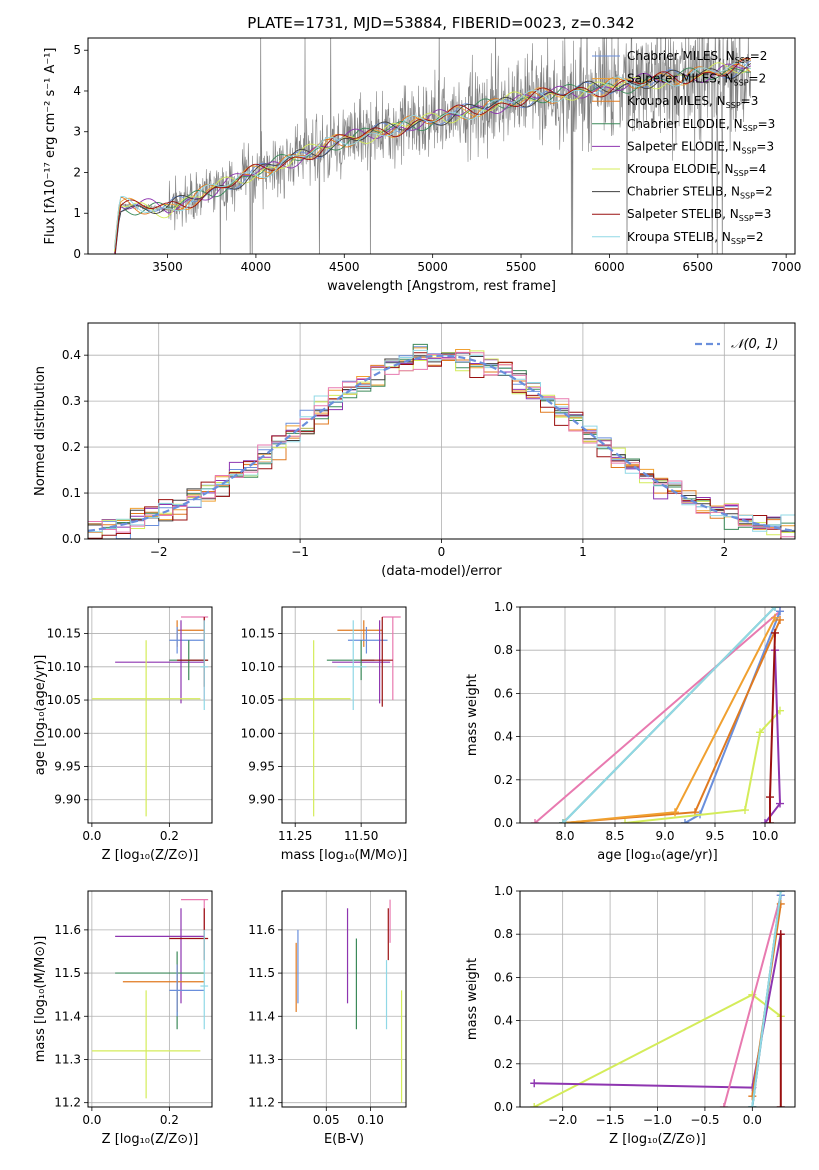 The height and width of the screenshot is (1170, 819). Describe the element at coordinates (326, 1120) in the screenshot. I see `x-tick-label: 0.05` at that location.